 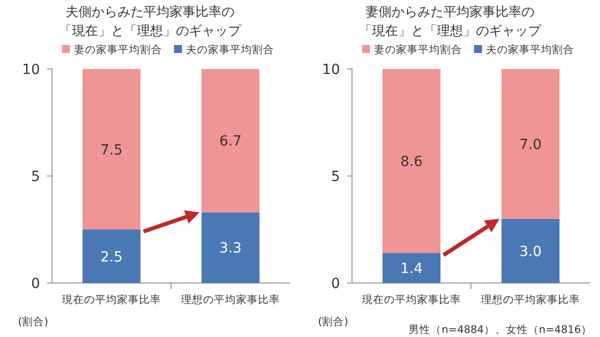 I want to click on data-label: 1.4, so click(x=411, y=269).